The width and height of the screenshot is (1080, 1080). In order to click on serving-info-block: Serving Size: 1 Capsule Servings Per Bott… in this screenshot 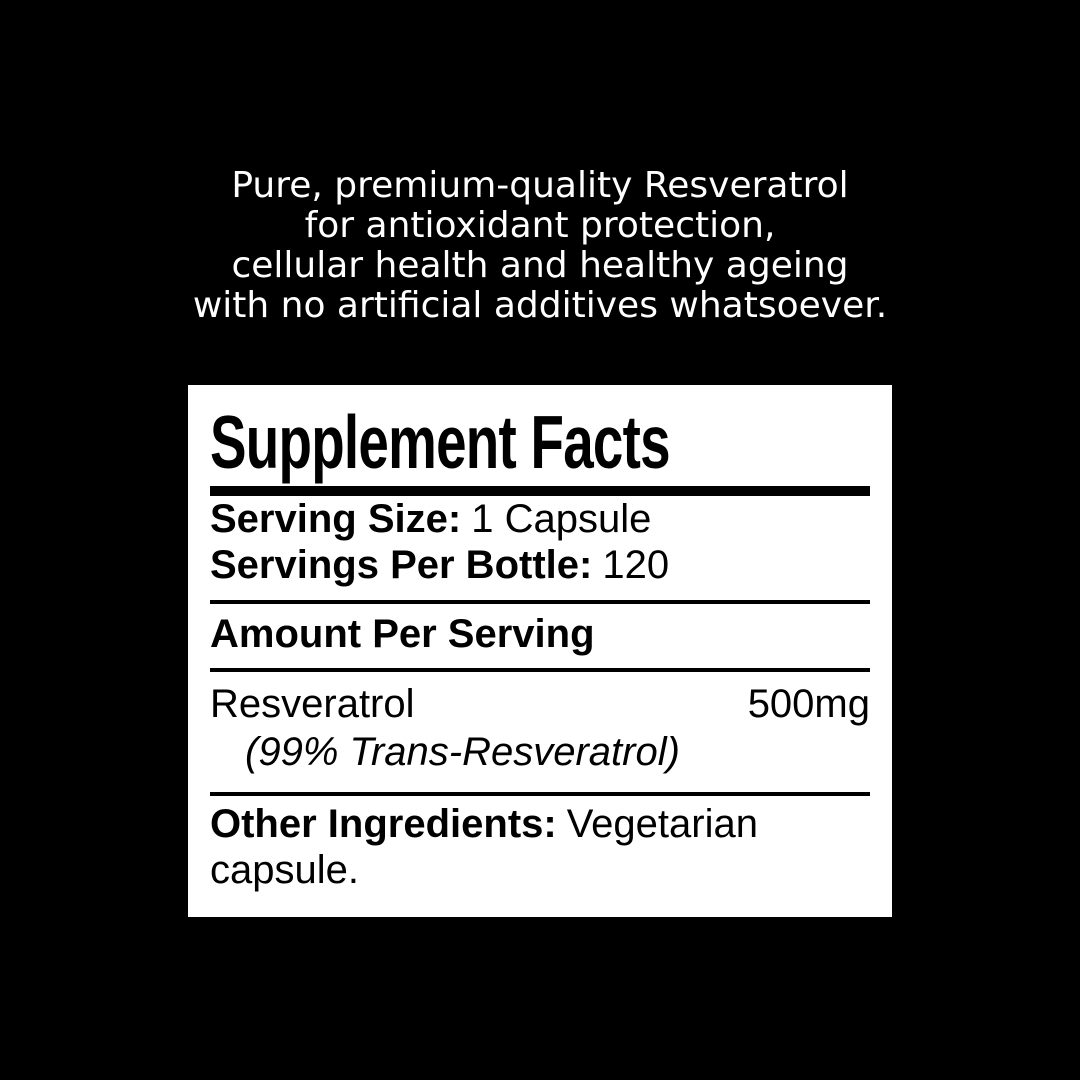, I will do `click(540, 542)`.